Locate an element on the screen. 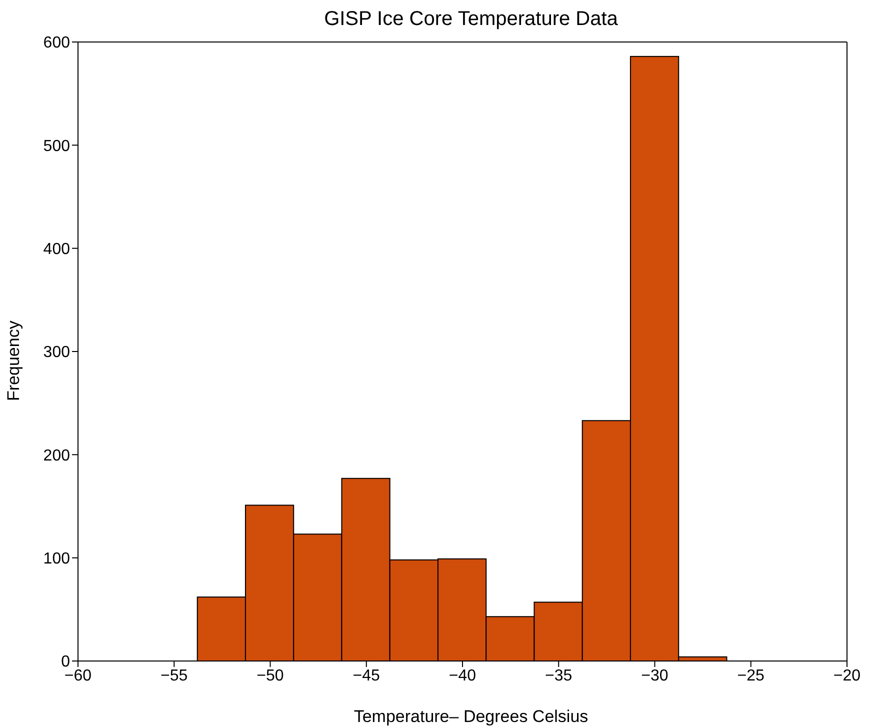 This screenshot has width=872, height=727. y-tick-label: 300 is located at coordinates (56, 353).